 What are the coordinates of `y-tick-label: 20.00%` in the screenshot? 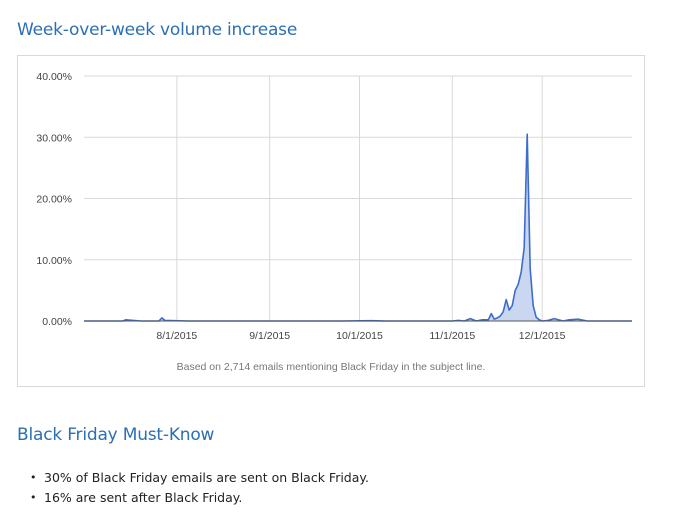 It's located at (54, 200).